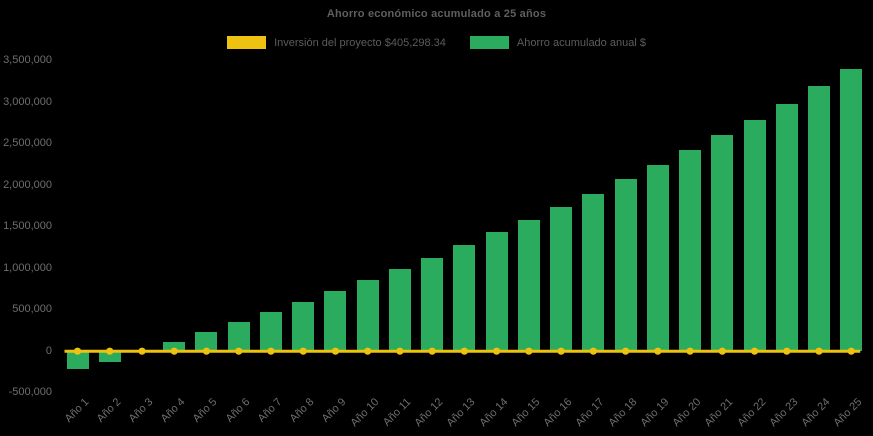  Describe the element at coordinates (32, 309) in the screenshot. I see `y-axis-label: 500,000` at that location.